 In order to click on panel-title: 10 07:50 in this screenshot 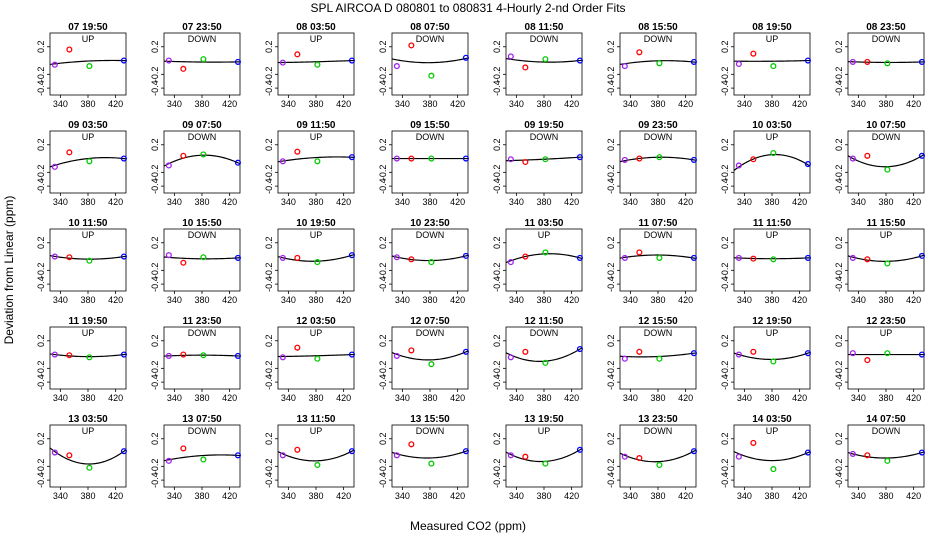, I will do `click(886, 125)`.